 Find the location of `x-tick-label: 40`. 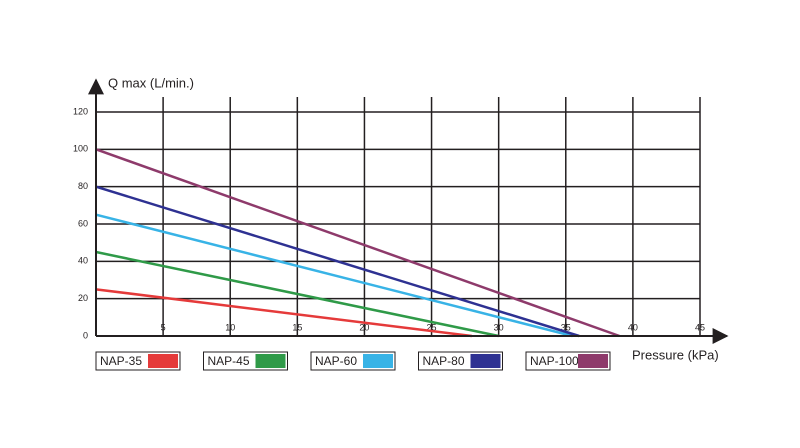

x-tick-label: 40 is located at coordinates (633, 327).